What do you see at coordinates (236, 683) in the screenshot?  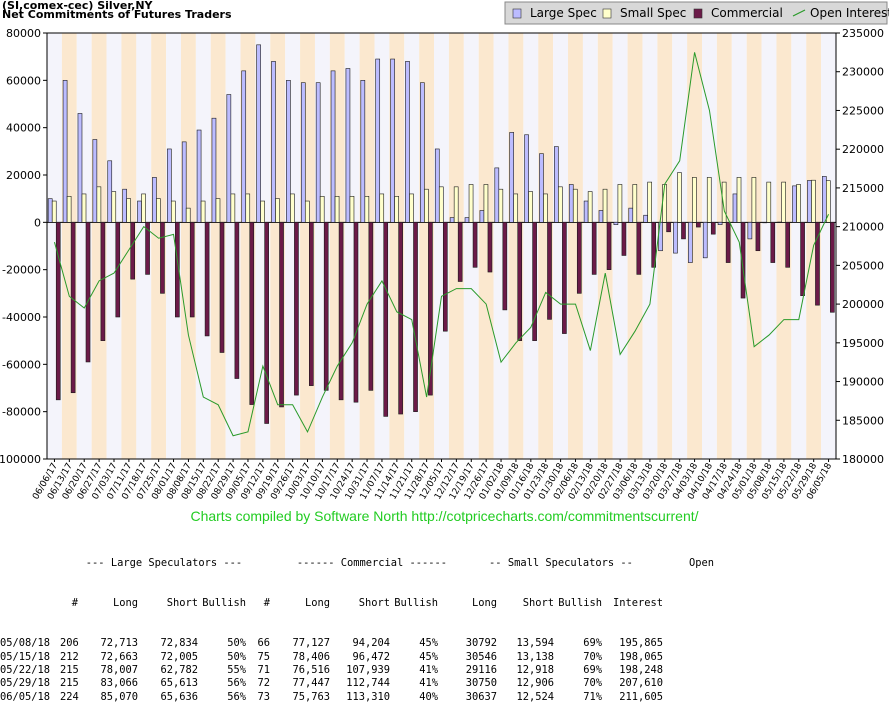 I see `cell-ls-bull: 56%` at bounding box center [236, 683].